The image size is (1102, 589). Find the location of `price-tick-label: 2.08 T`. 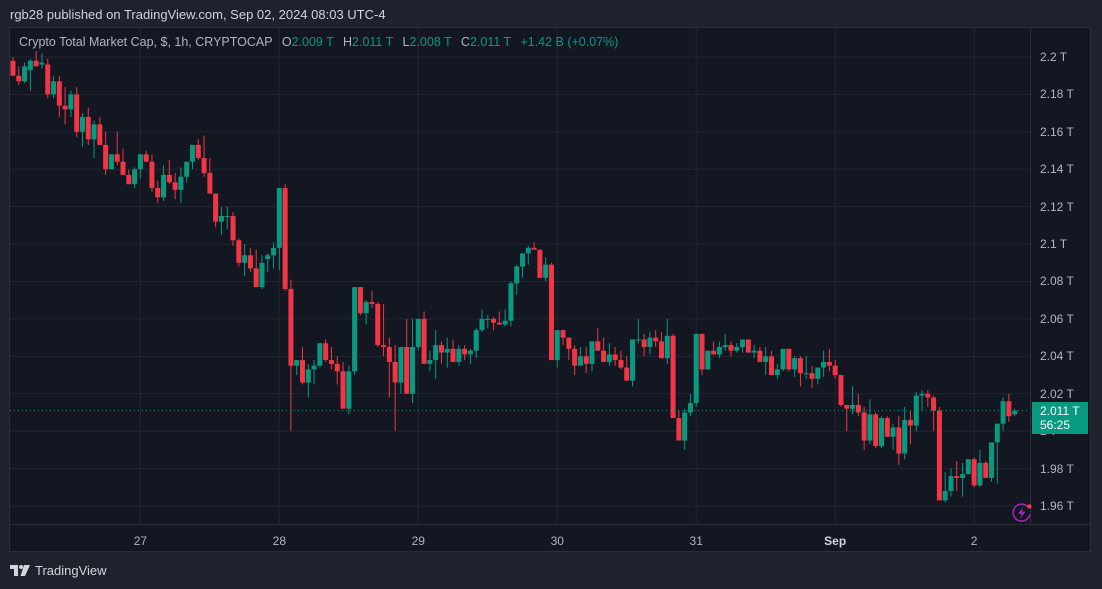

price-tick-label: 2.08 T is located at coordinates (1057, 281).